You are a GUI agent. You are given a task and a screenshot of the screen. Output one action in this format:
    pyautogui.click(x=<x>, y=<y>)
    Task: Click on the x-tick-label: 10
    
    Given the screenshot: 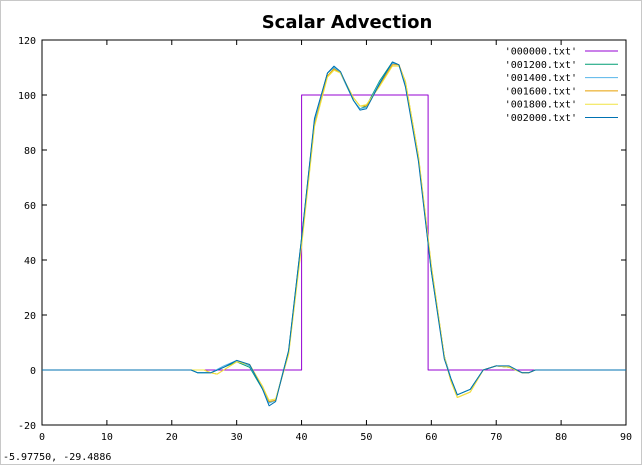 What is the action you would take?
    pyautogui.click(x=107, y=437)
    